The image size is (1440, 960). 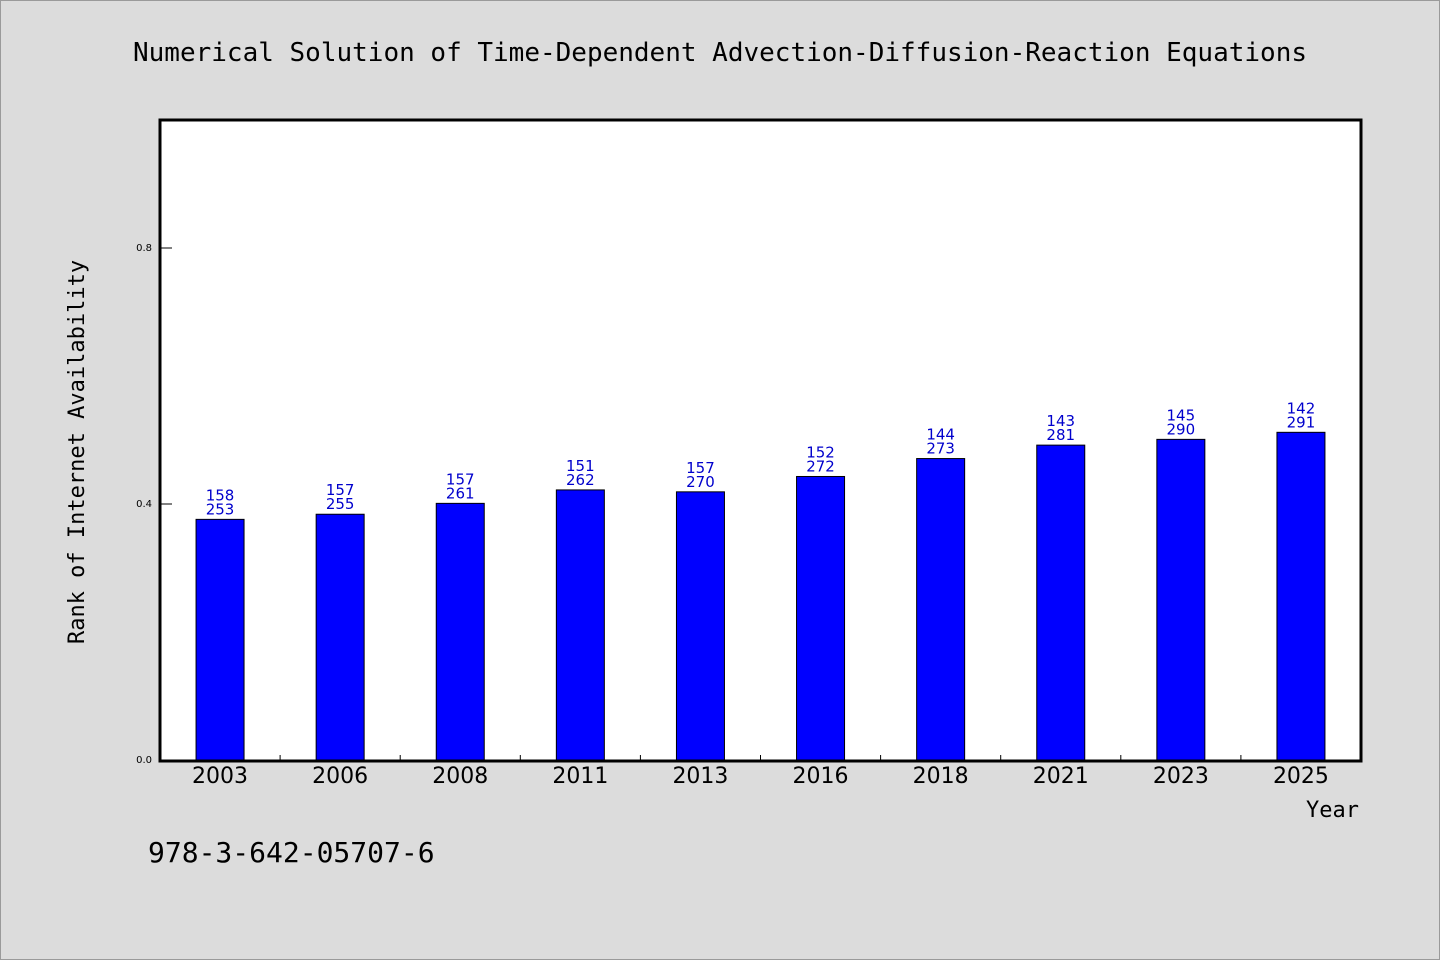 I want to click on data-label-top-2013: 157, so click(x=700, y=468).